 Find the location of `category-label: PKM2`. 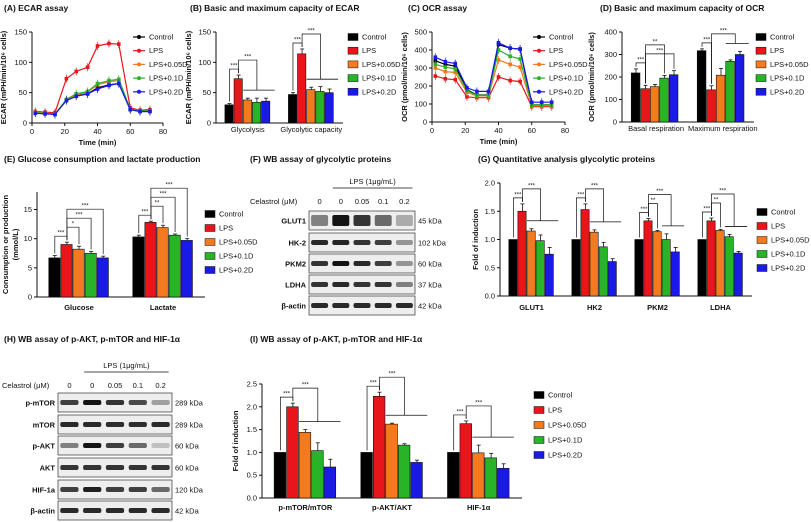

category-label: PKM2 is located at coordinates (657, 307).